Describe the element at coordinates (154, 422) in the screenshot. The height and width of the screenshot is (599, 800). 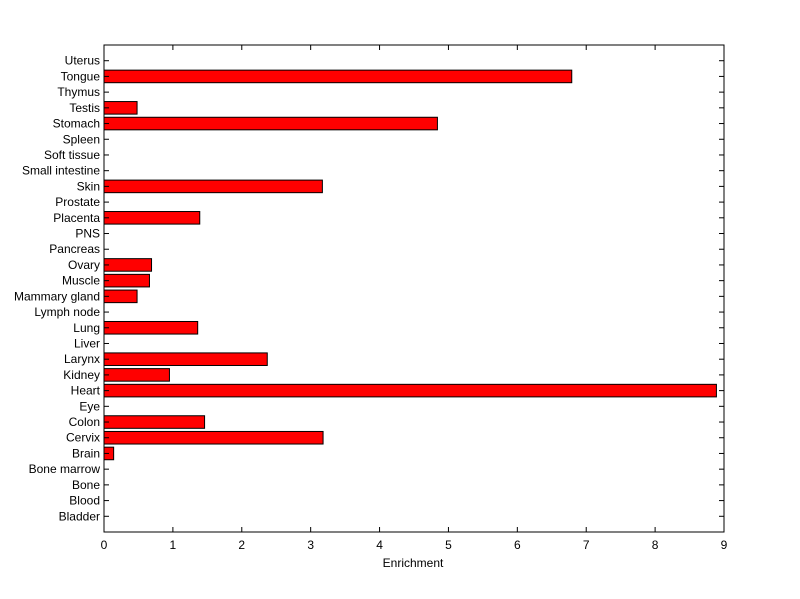
I see `bar-colon` at that location.